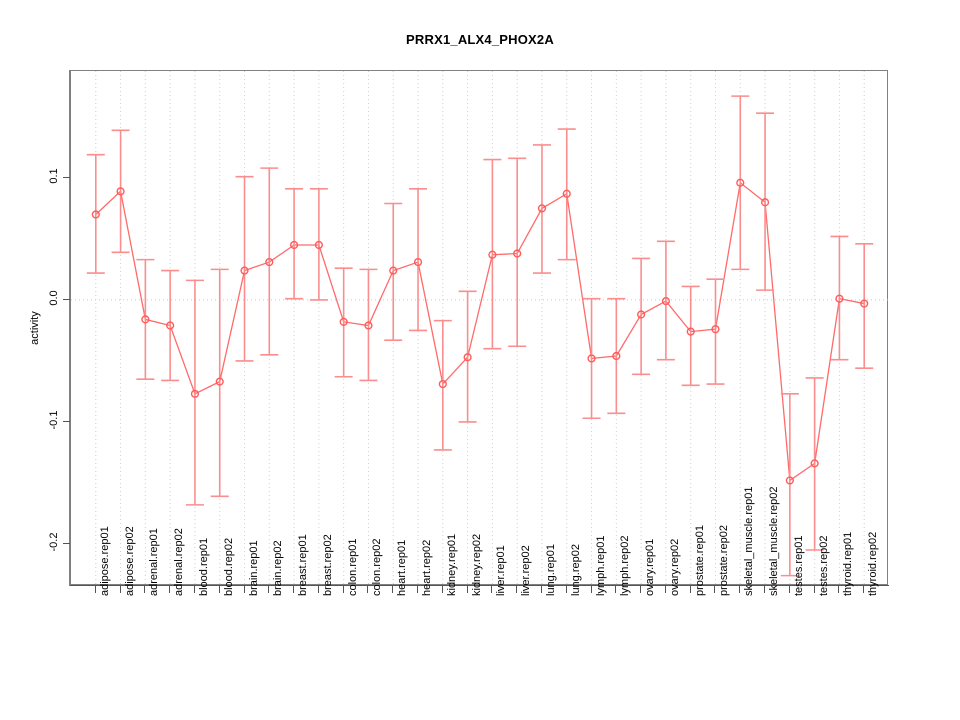  I want to click on x-axis-tick-label: breast.rep02, so click(327, 565).